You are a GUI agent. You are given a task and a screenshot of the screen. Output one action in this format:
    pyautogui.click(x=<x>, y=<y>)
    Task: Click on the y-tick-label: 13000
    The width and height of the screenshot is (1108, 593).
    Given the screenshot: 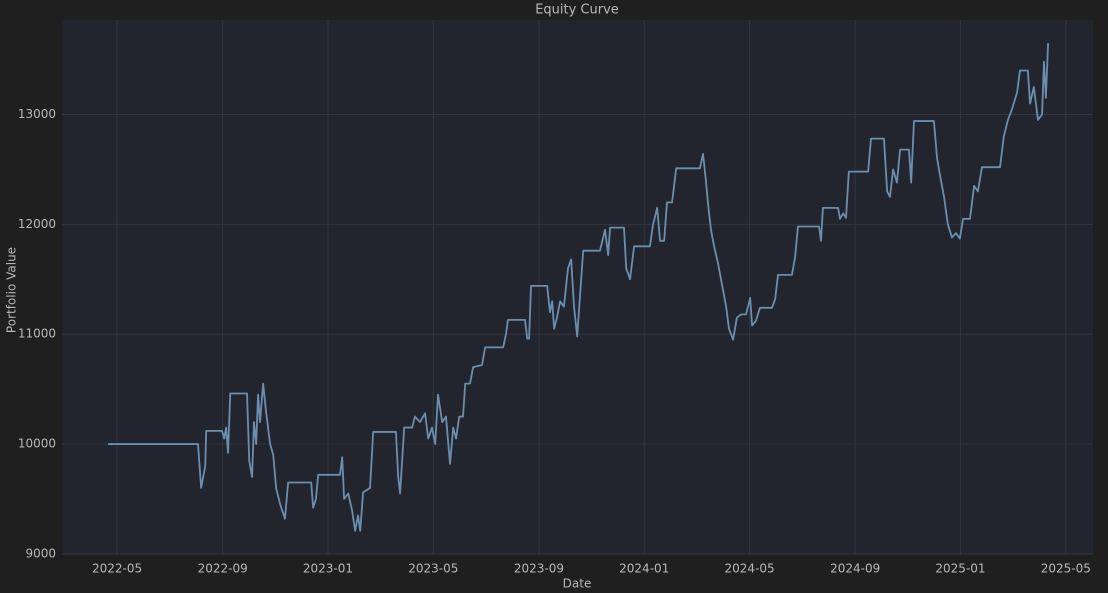 What is the action you would take?
    pyautogui.click(x=37, y=114)
    